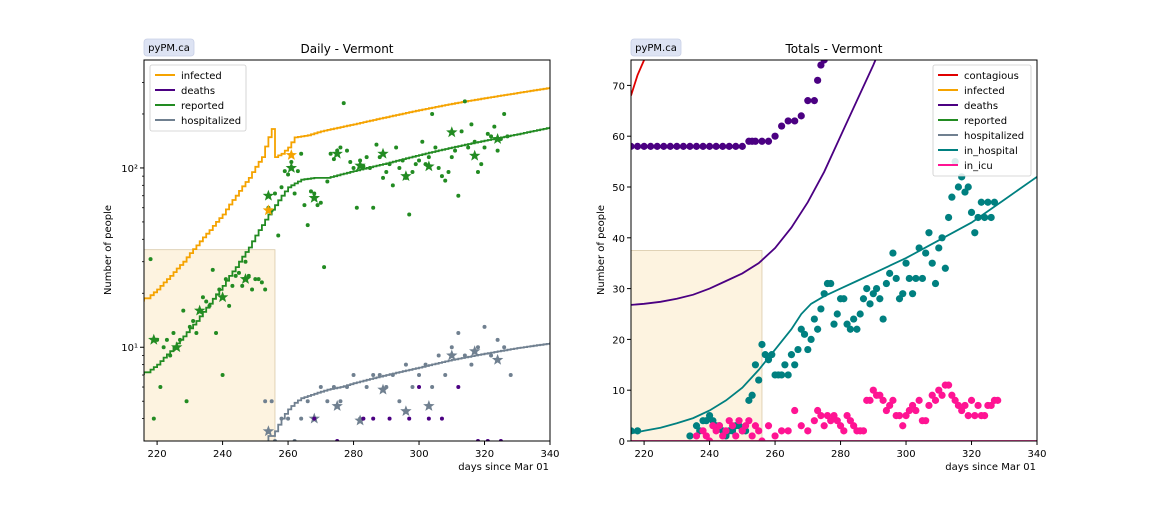 The height and width of the screenshot is (508, 1152). Describe the element at coordinates (222, 454) in the screenshot. I see `x-tick-label: 240` at that location.